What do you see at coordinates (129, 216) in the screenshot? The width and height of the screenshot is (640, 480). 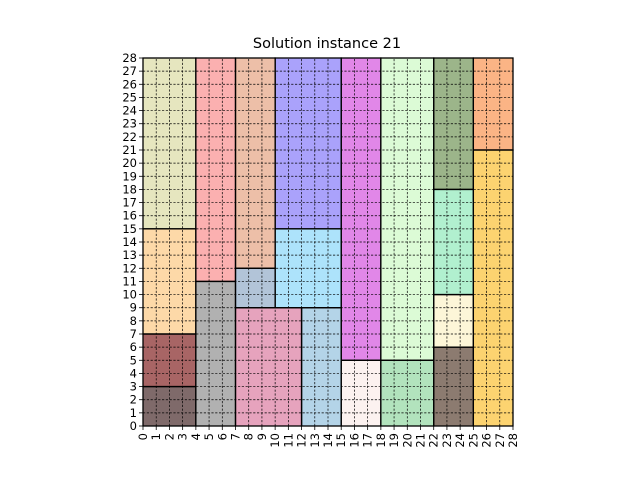 I see `y-tick-label: 16` at bounding box center [129, 216].